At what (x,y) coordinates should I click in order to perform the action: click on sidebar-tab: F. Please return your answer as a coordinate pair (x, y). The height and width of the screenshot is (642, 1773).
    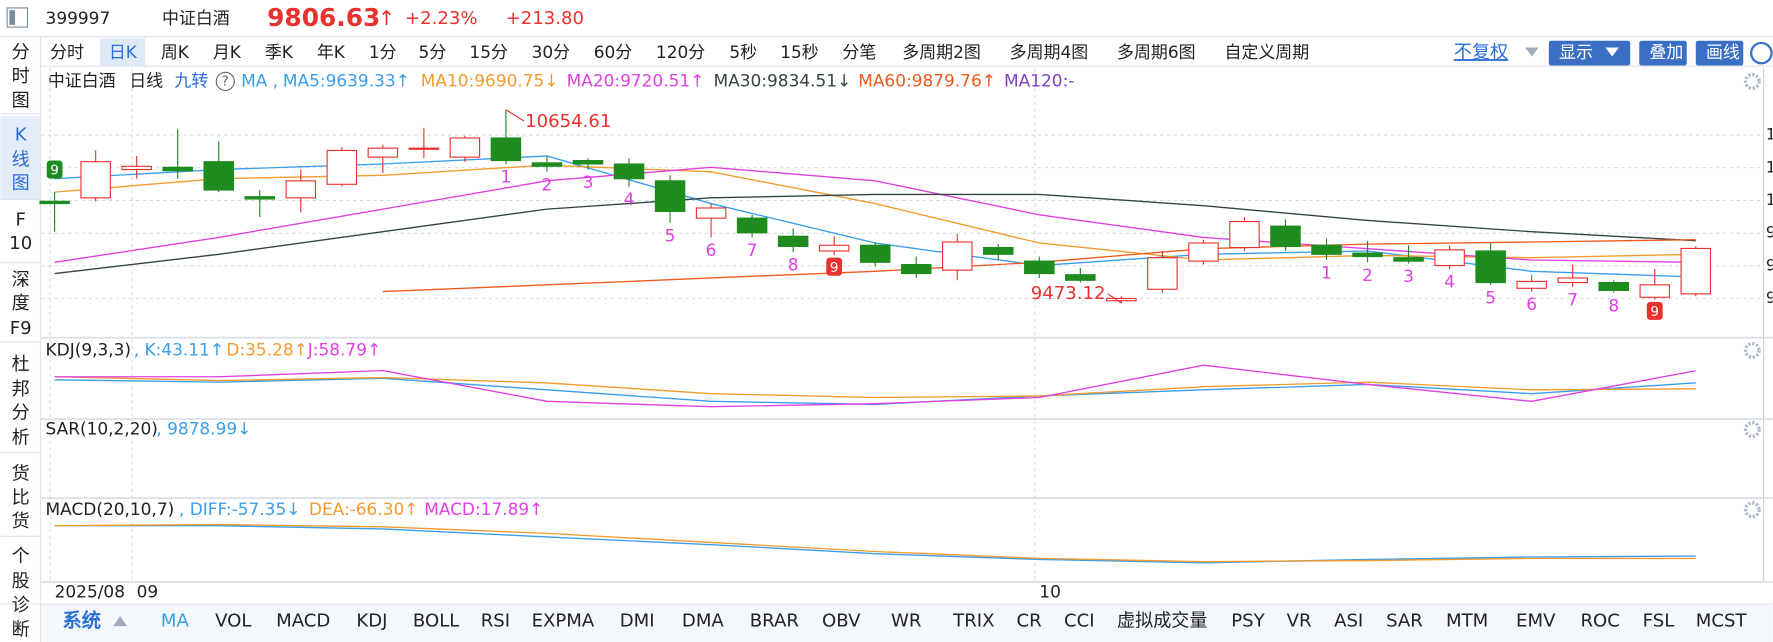
    Looking at the image, I should click on (21, 219).